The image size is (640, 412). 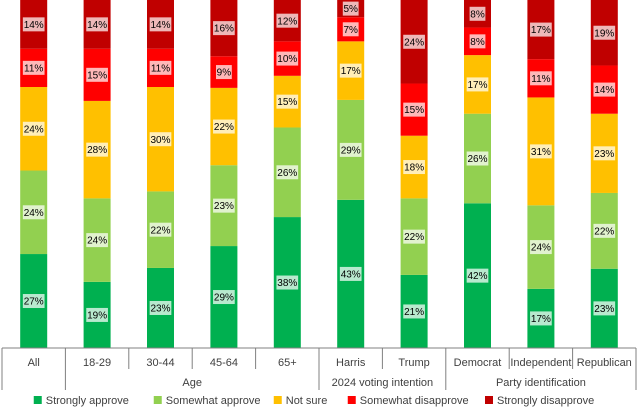 I want to click on data-label-democrat-not-sure: 17%, so click(x=477, y=84).